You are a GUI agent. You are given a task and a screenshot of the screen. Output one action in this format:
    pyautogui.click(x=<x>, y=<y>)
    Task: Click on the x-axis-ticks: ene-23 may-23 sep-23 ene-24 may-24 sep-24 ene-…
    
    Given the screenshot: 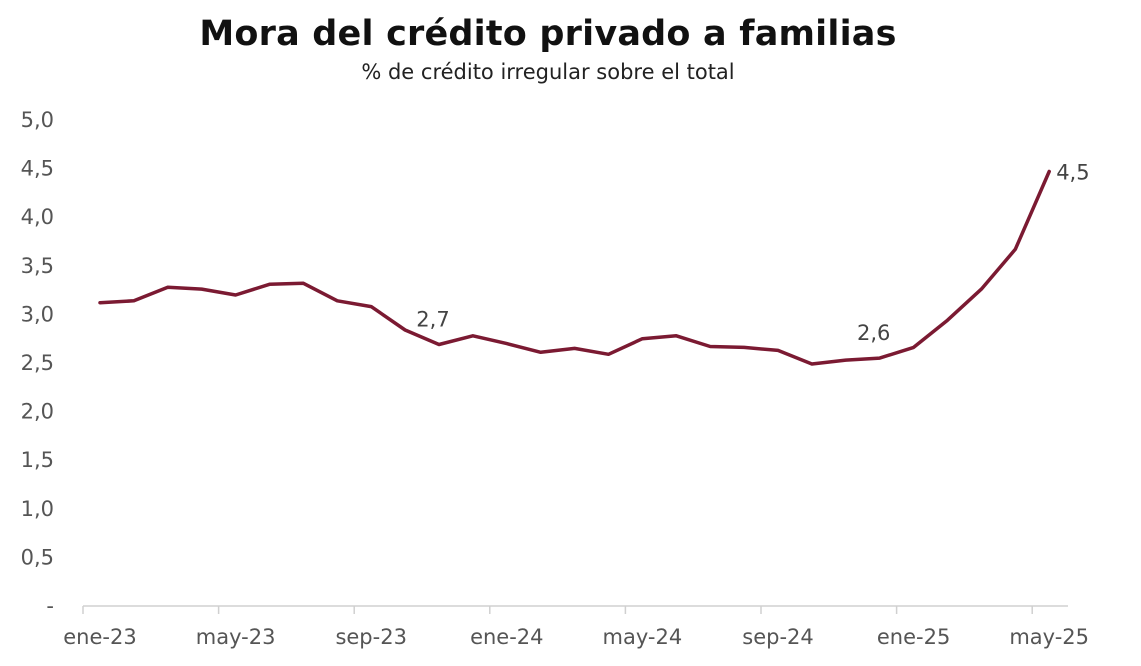 What is the action you would take?
    pyautogui.click(x=576, y=627)
    